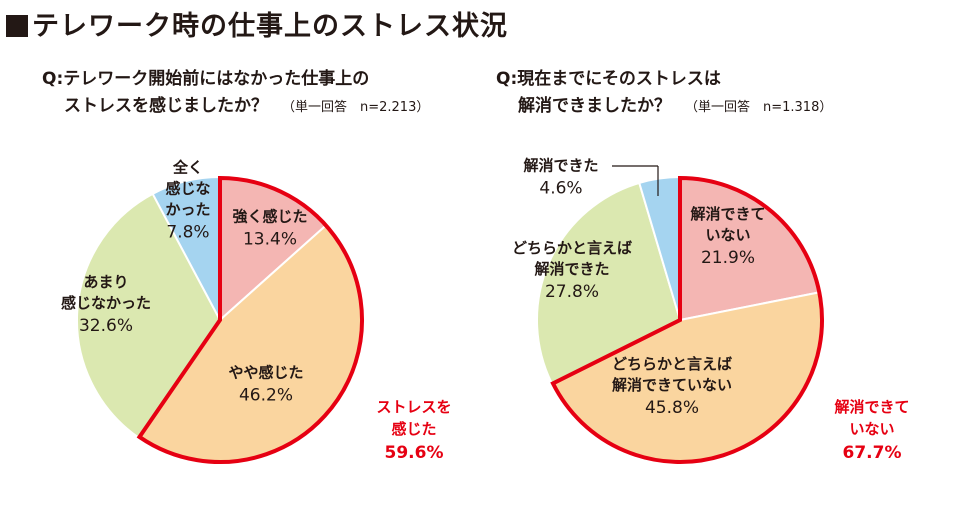 The width and height of the screenshot is (960, 520). What do you see at coordinates (269, 217) in the screenshot?
I see `pie1-slice-1-label-1: 強く感じた` at bounding box center [269, 217].